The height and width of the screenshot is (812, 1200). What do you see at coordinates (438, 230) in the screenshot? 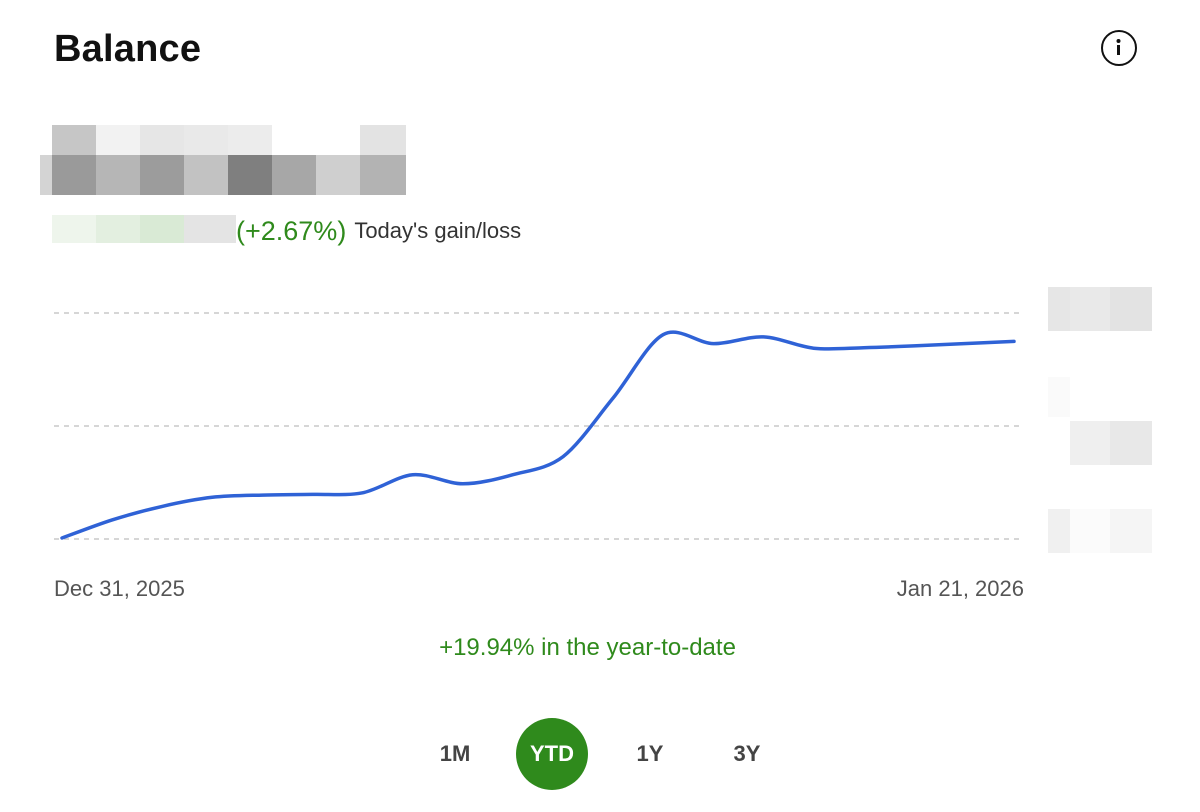
I see `todays-gain-label: Today's gain/loss` at bounding box center [438, 230].